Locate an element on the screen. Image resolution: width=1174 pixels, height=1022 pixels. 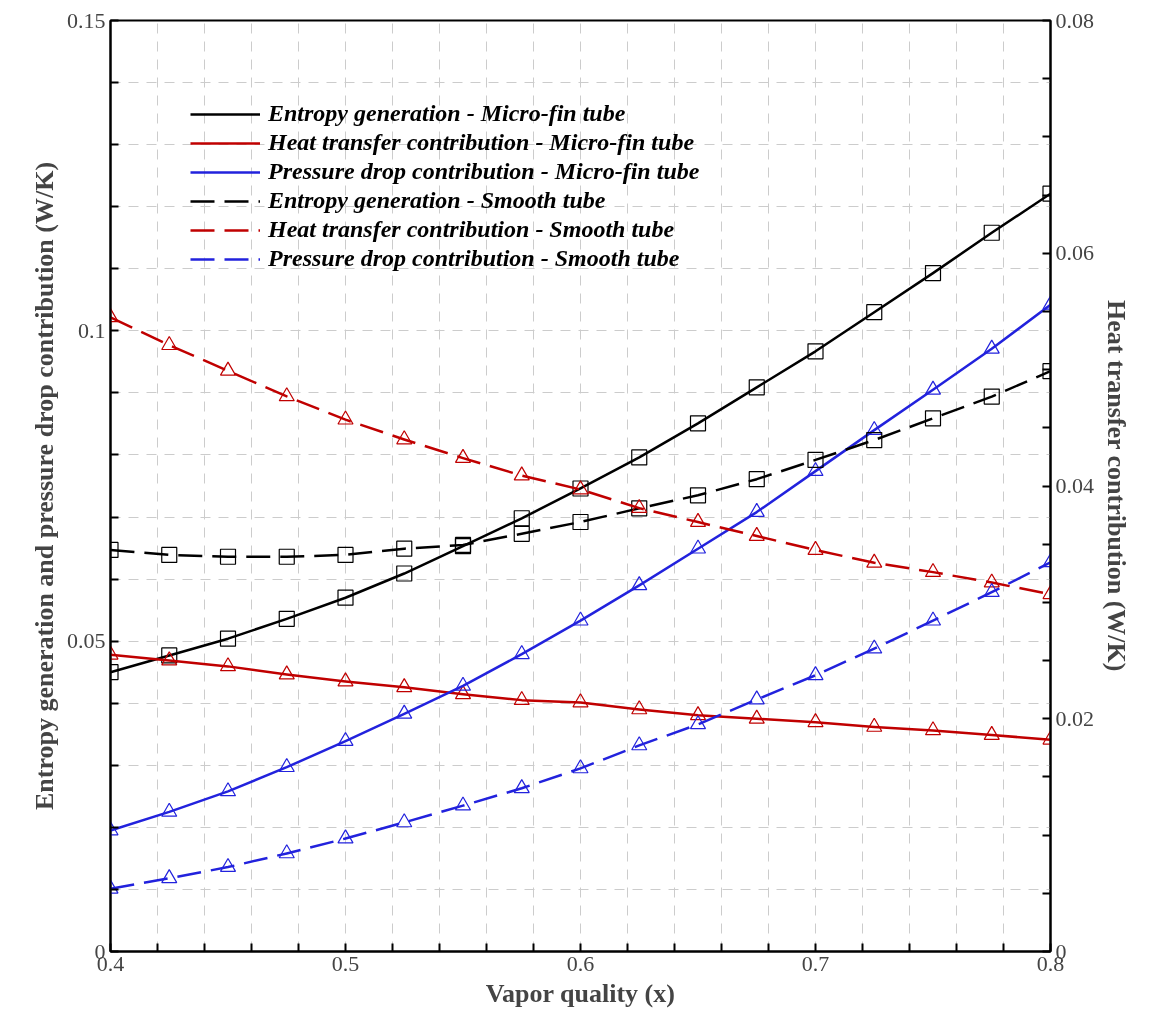
legend-label: Heat transfer contribution - Micro-fin tube is located at coordinates (481, 142).